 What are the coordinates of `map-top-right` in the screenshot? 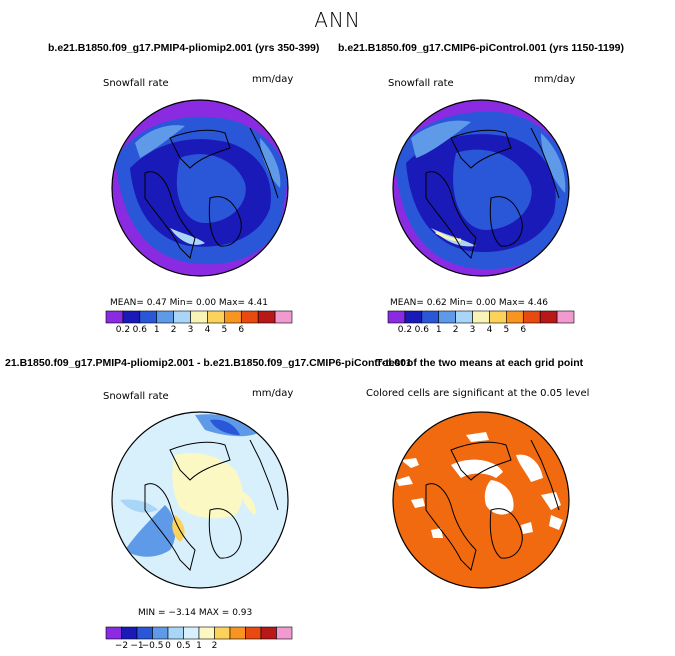 It's located at (481, 188).